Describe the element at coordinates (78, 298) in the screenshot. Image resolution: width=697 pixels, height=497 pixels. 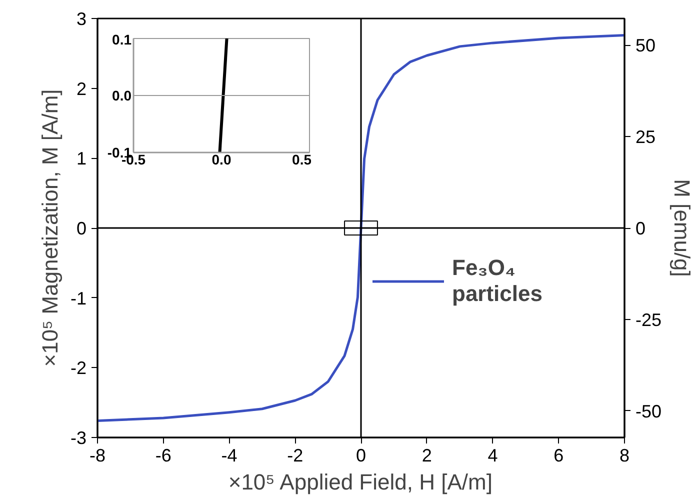
I see `y-tick-label: -1` at that location.